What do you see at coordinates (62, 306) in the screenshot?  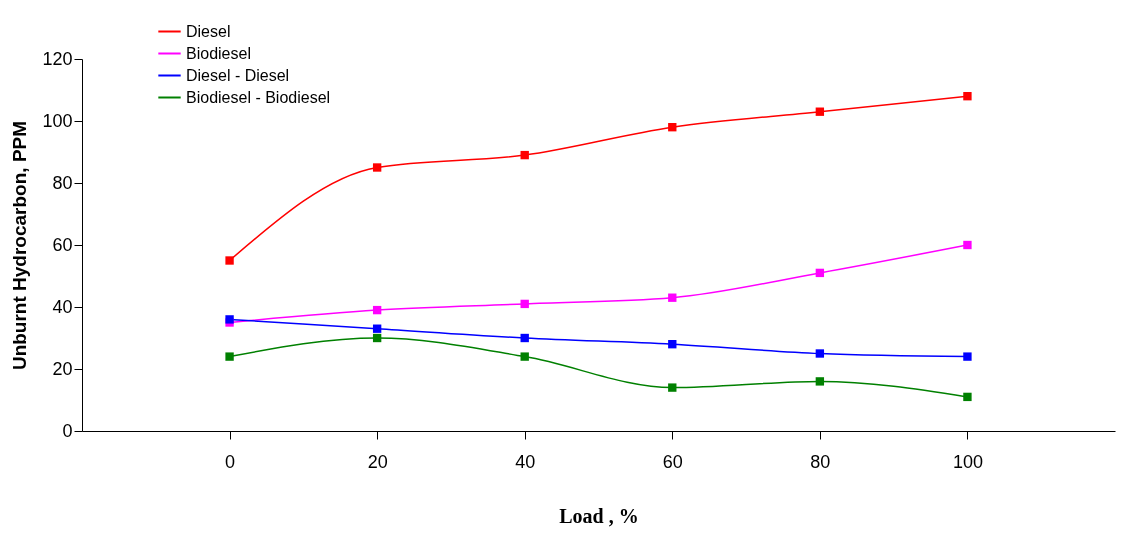 I see `y-tick-label: 40` at bounding box center [62, 306].